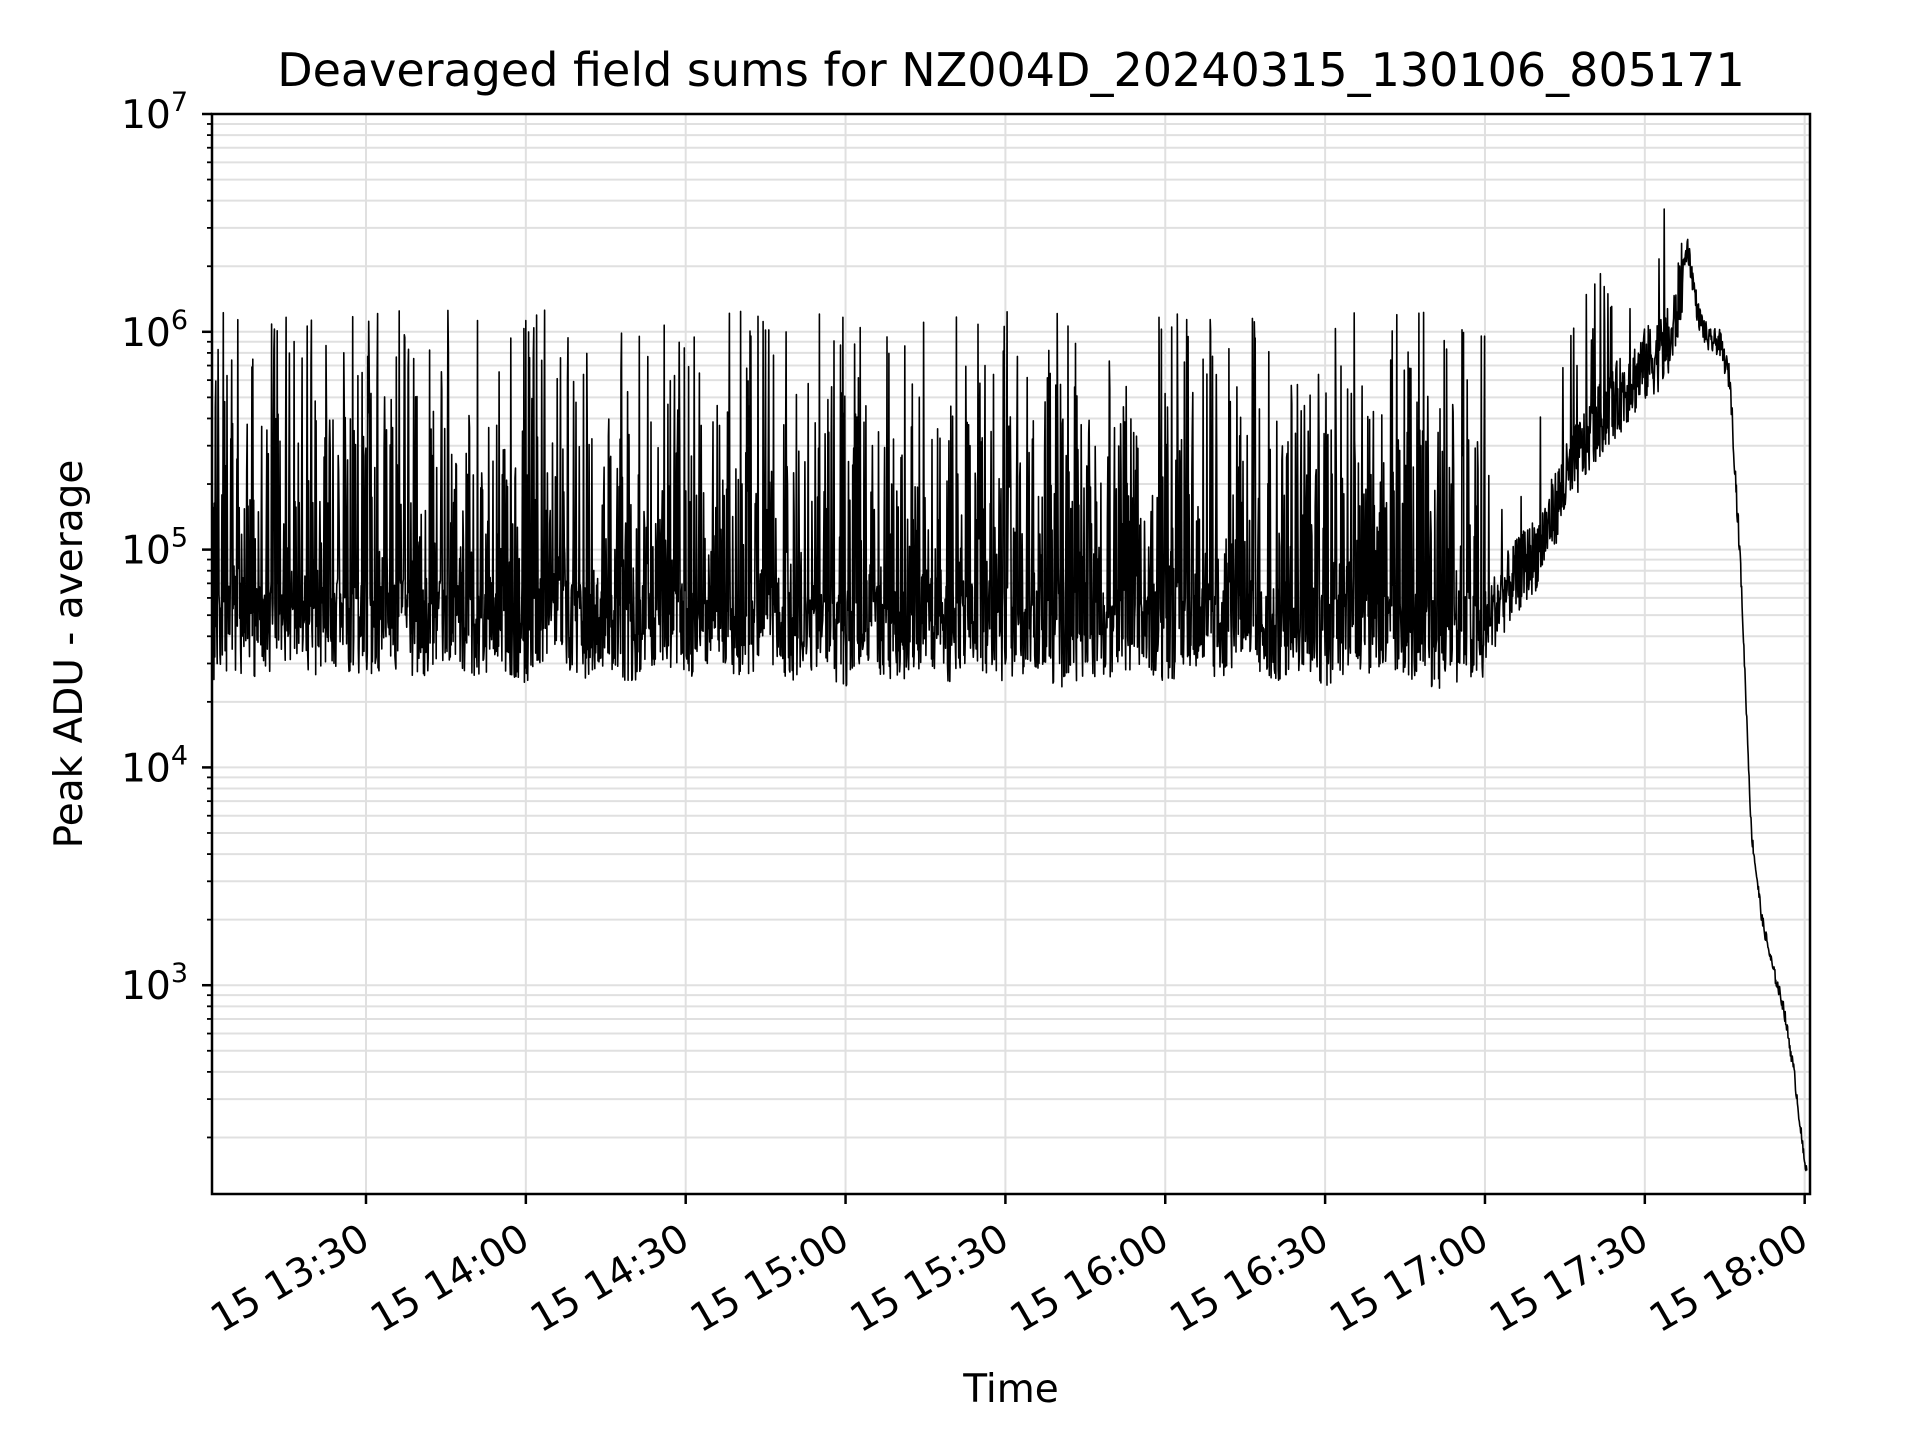  Describe the element at coordinates (154, 548) in the screenshot. I see `y-tick-label: 10⁵` at that location.